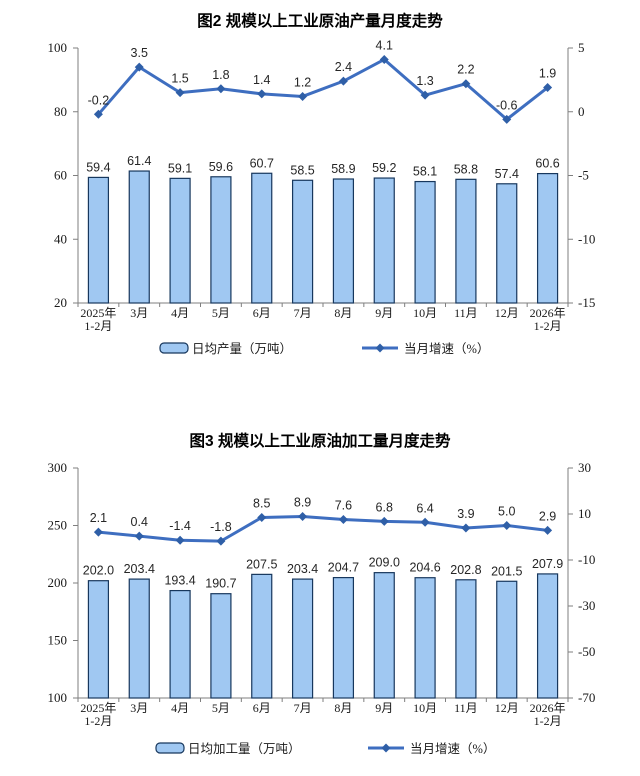 This screenshot has height=776, width=640. What do you see at coordinates (302, 170) in the screenshot?
I see `bar-value-label: 58.5` at bounding box center [302, 170].